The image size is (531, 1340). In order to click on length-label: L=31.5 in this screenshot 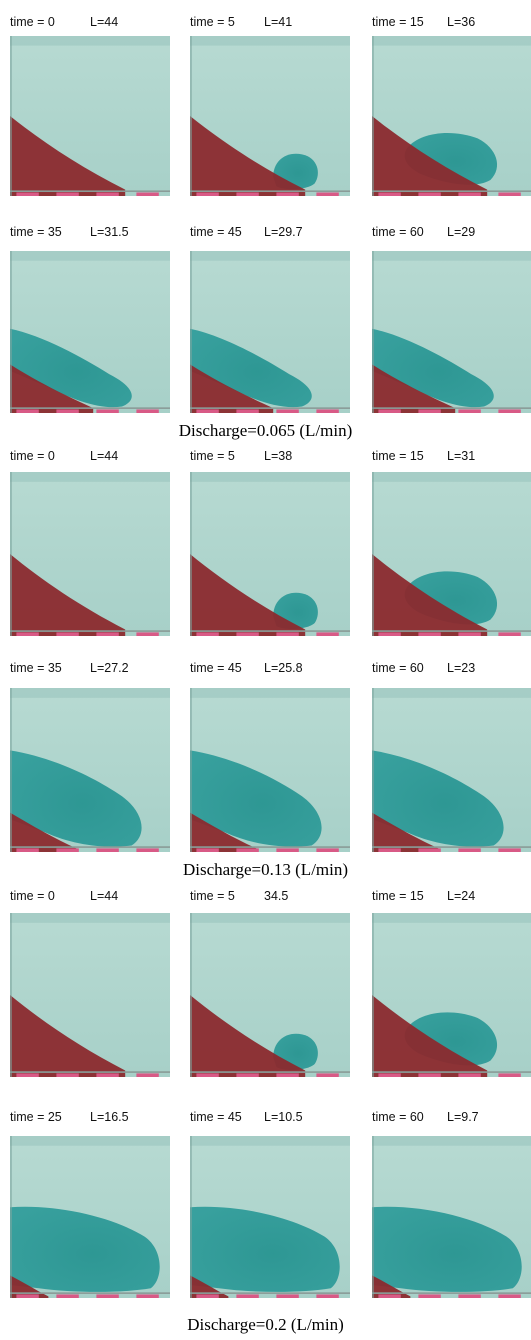, I will do `click(109, 232)`.